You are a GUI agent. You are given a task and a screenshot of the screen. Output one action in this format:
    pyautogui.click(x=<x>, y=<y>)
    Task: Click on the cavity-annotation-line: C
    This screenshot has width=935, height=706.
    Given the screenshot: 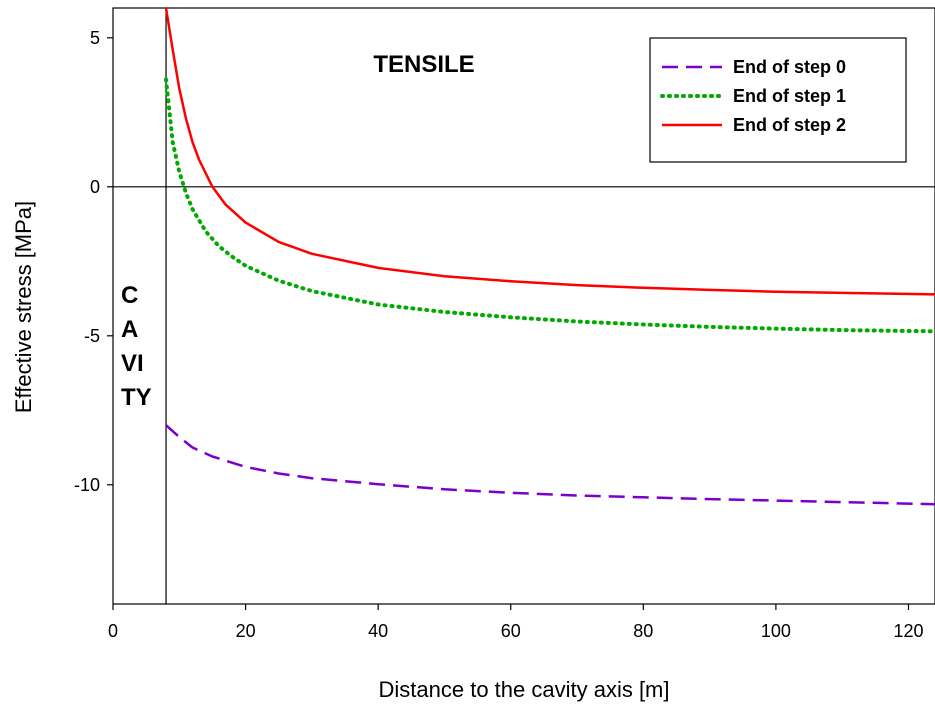 What is the action you would take?
    pyautogui.click(x=129, y=295)
    